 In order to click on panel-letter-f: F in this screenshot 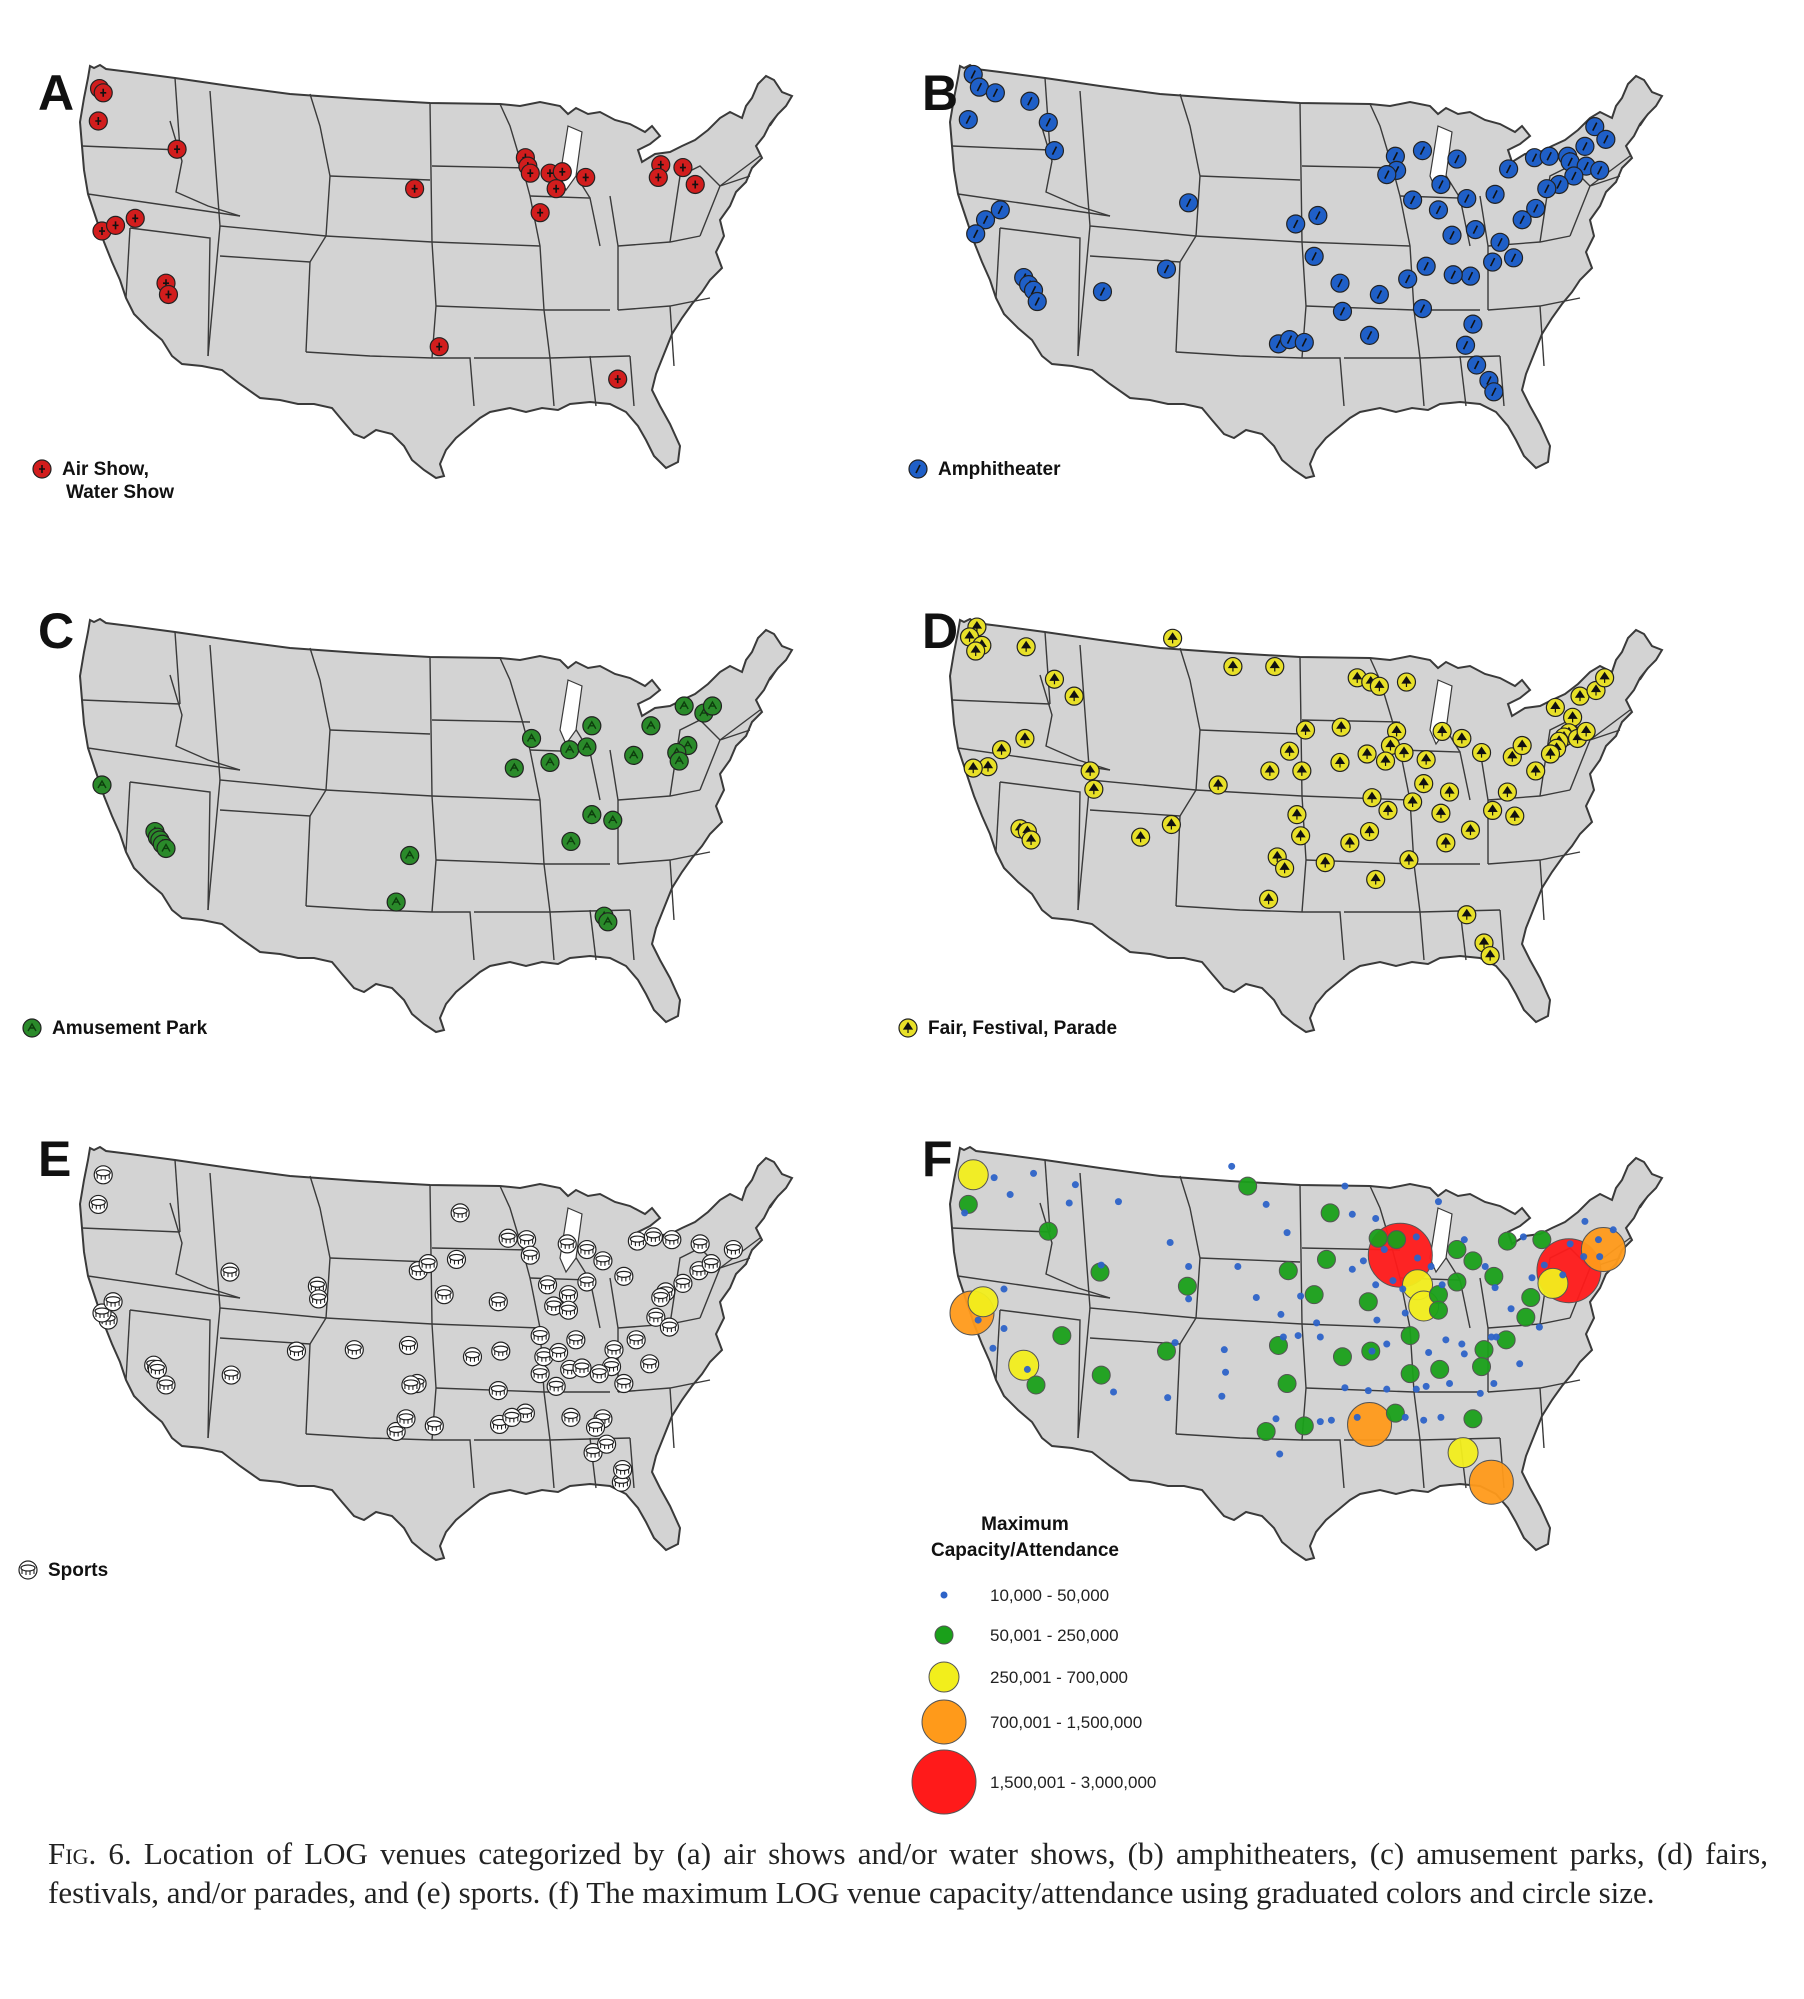, I will do `click(937, 1159)`.